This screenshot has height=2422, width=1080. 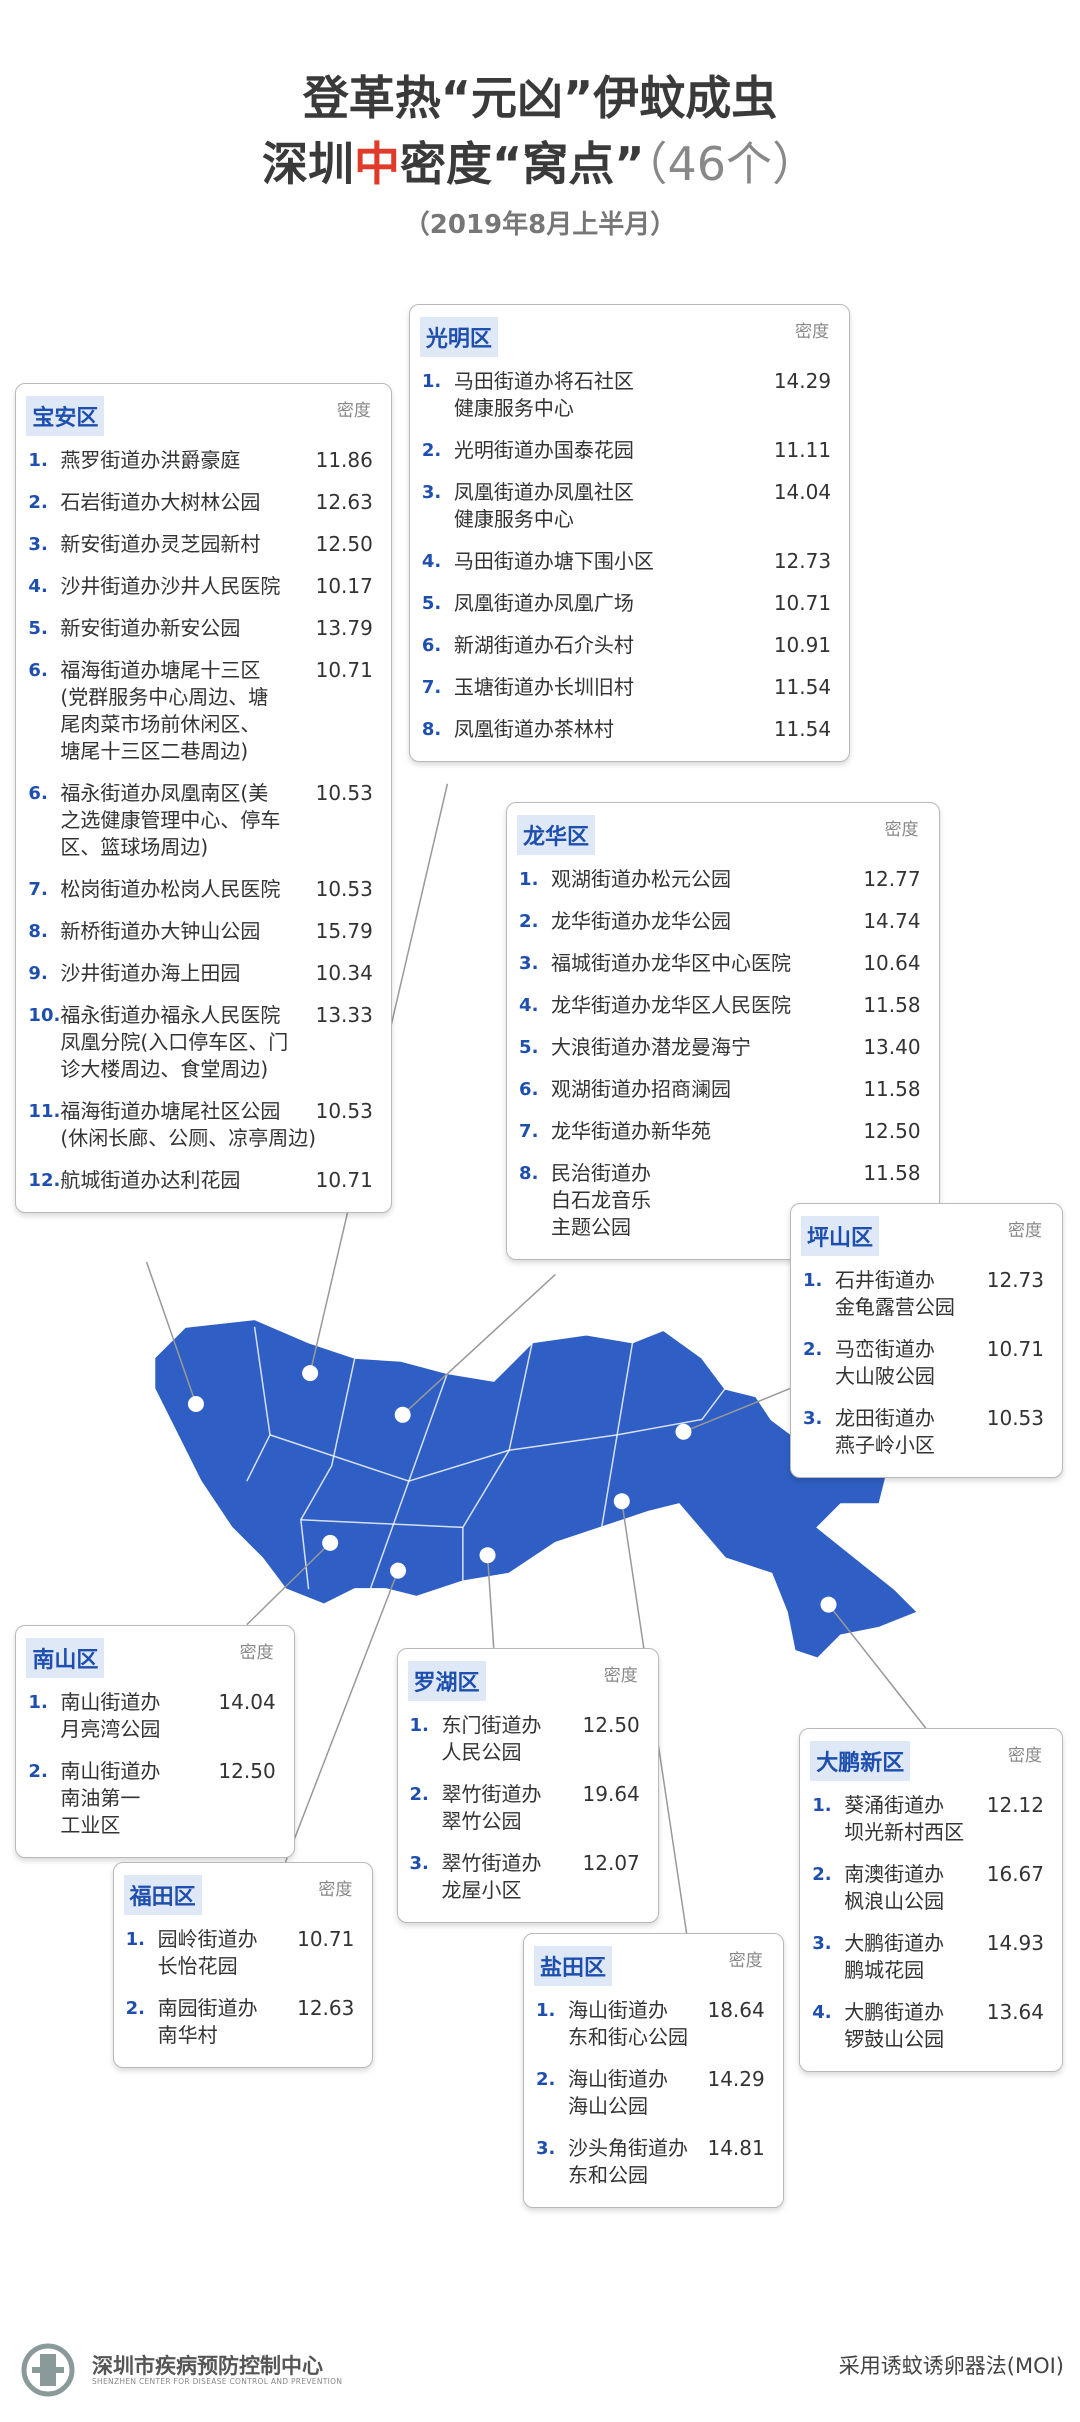 I want to click on name-line: 马田街道办塘下围小区, so click(x=553, y=560).